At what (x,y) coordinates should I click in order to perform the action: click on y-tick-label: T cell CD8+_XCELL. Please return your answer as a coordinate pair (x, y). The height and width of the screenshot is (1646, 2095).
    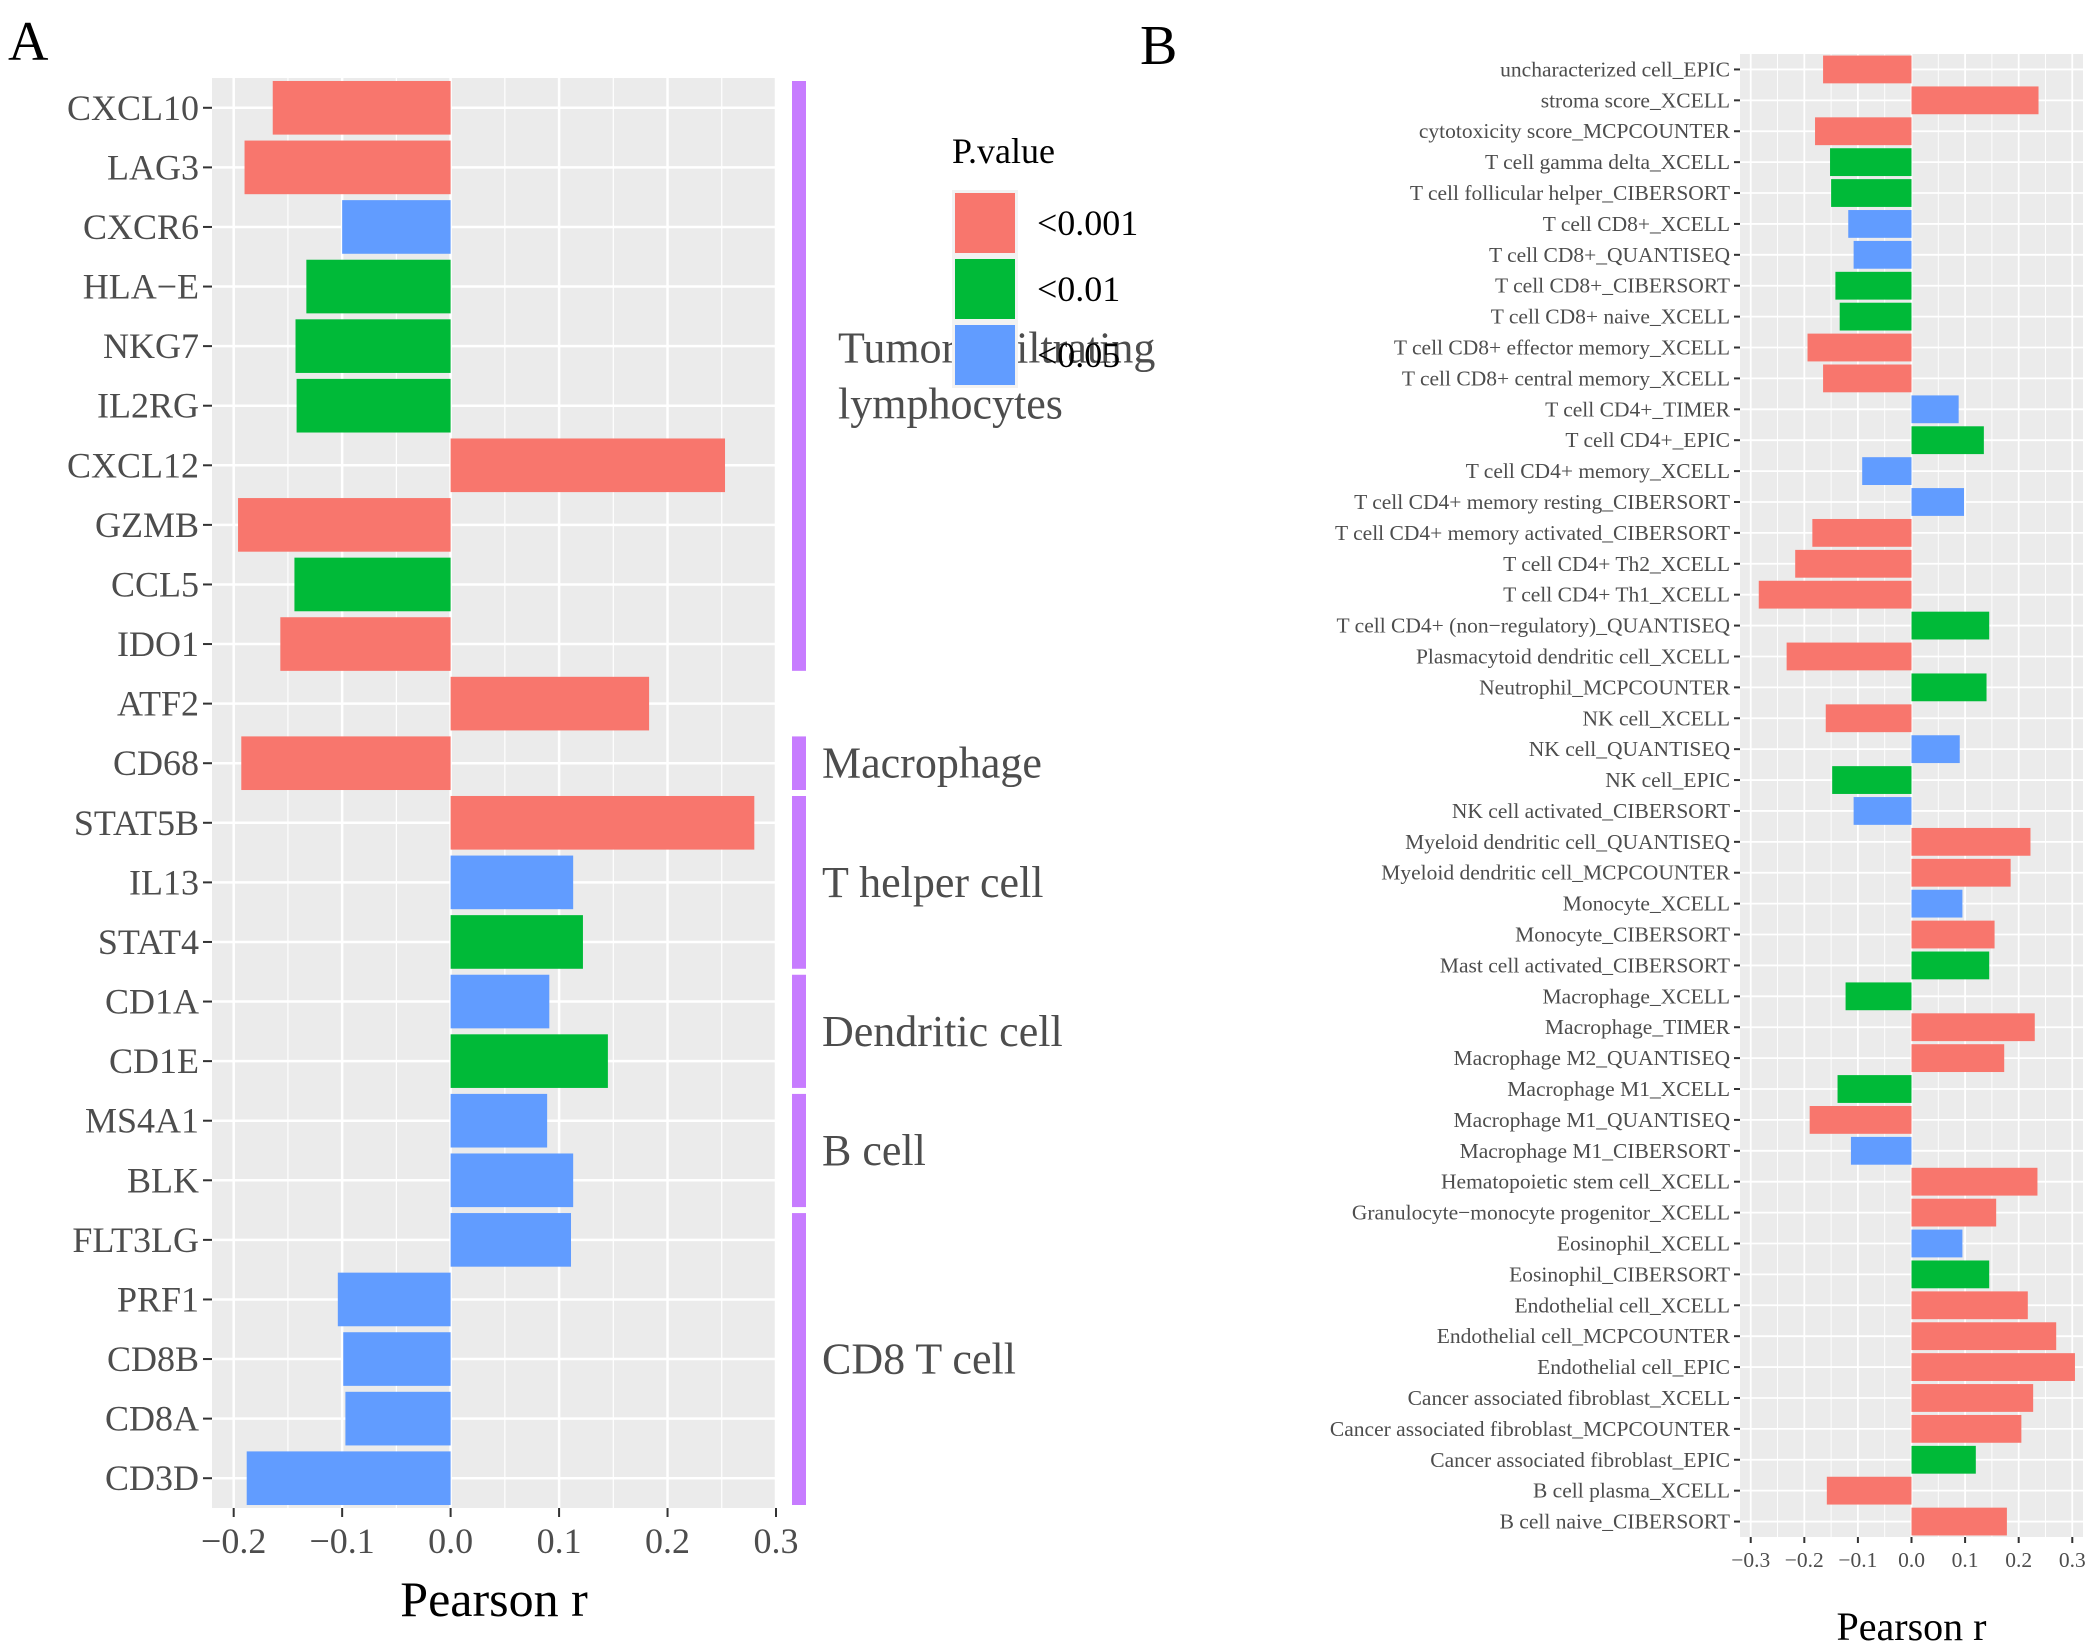
    Looking at the image, I should click on (1636, 224).